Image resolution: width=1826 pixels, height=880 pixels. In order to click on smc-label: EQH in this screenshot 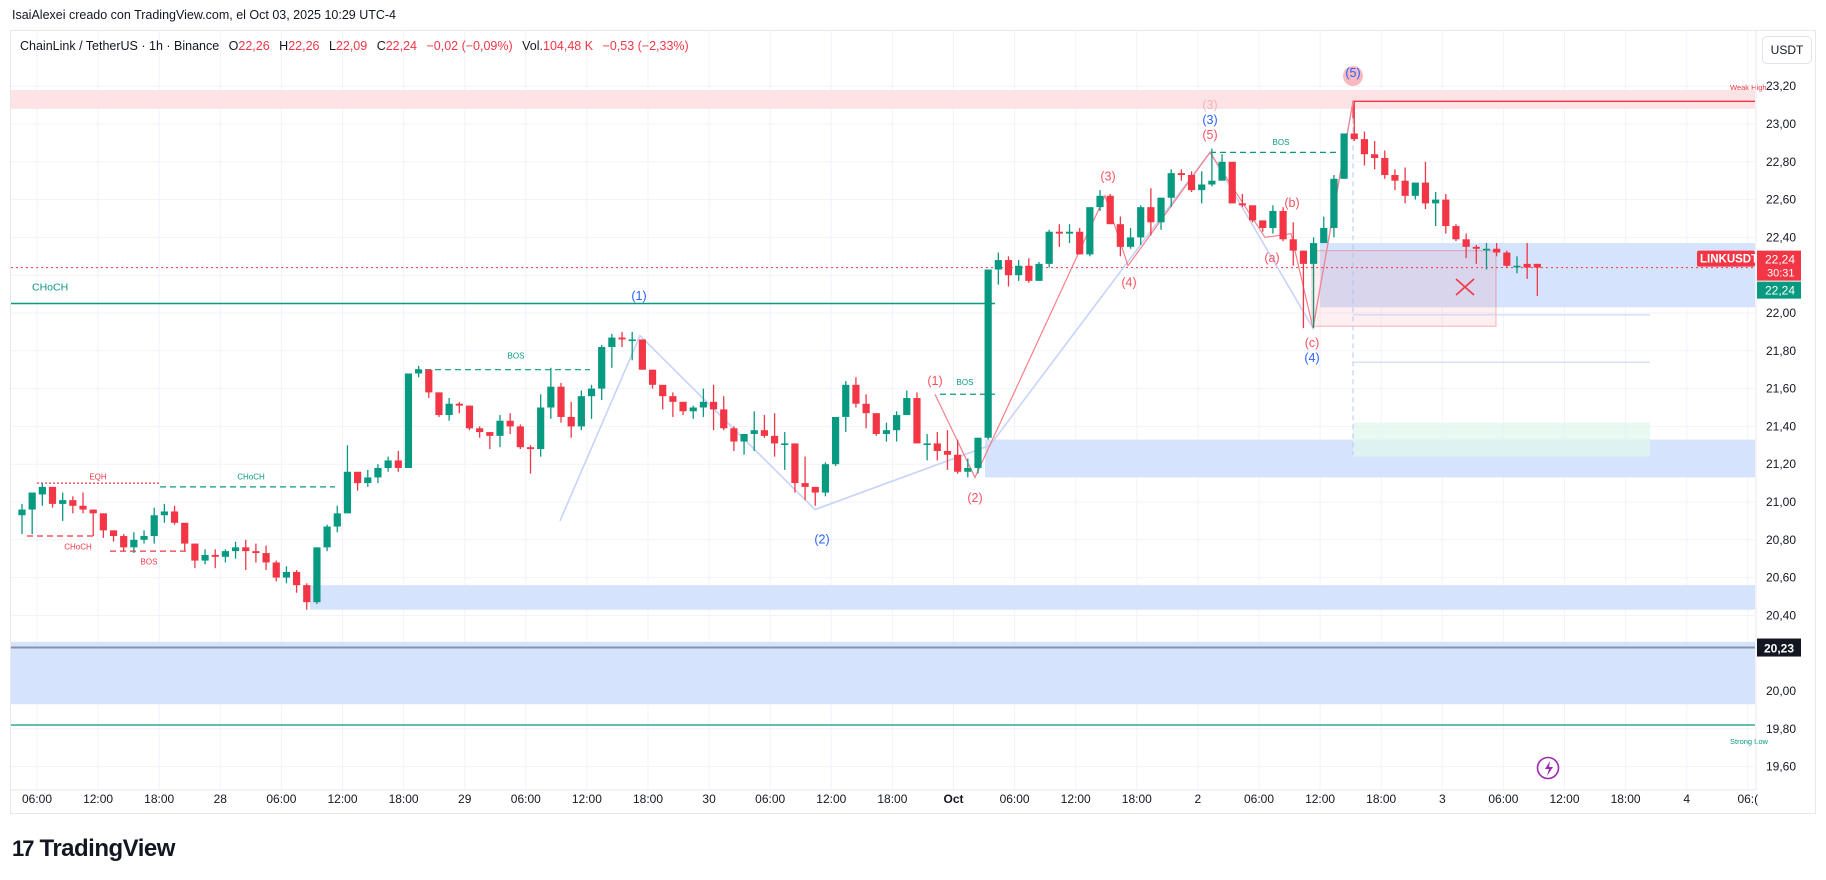, I will do `click(98, 476)`.